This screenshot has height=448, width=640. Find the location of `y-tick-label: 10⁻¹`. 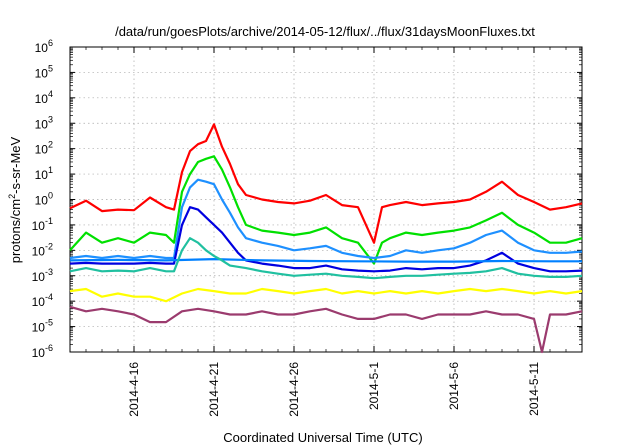

y-tick-label: 10⁻¹ is located at coordinates (42, 224).